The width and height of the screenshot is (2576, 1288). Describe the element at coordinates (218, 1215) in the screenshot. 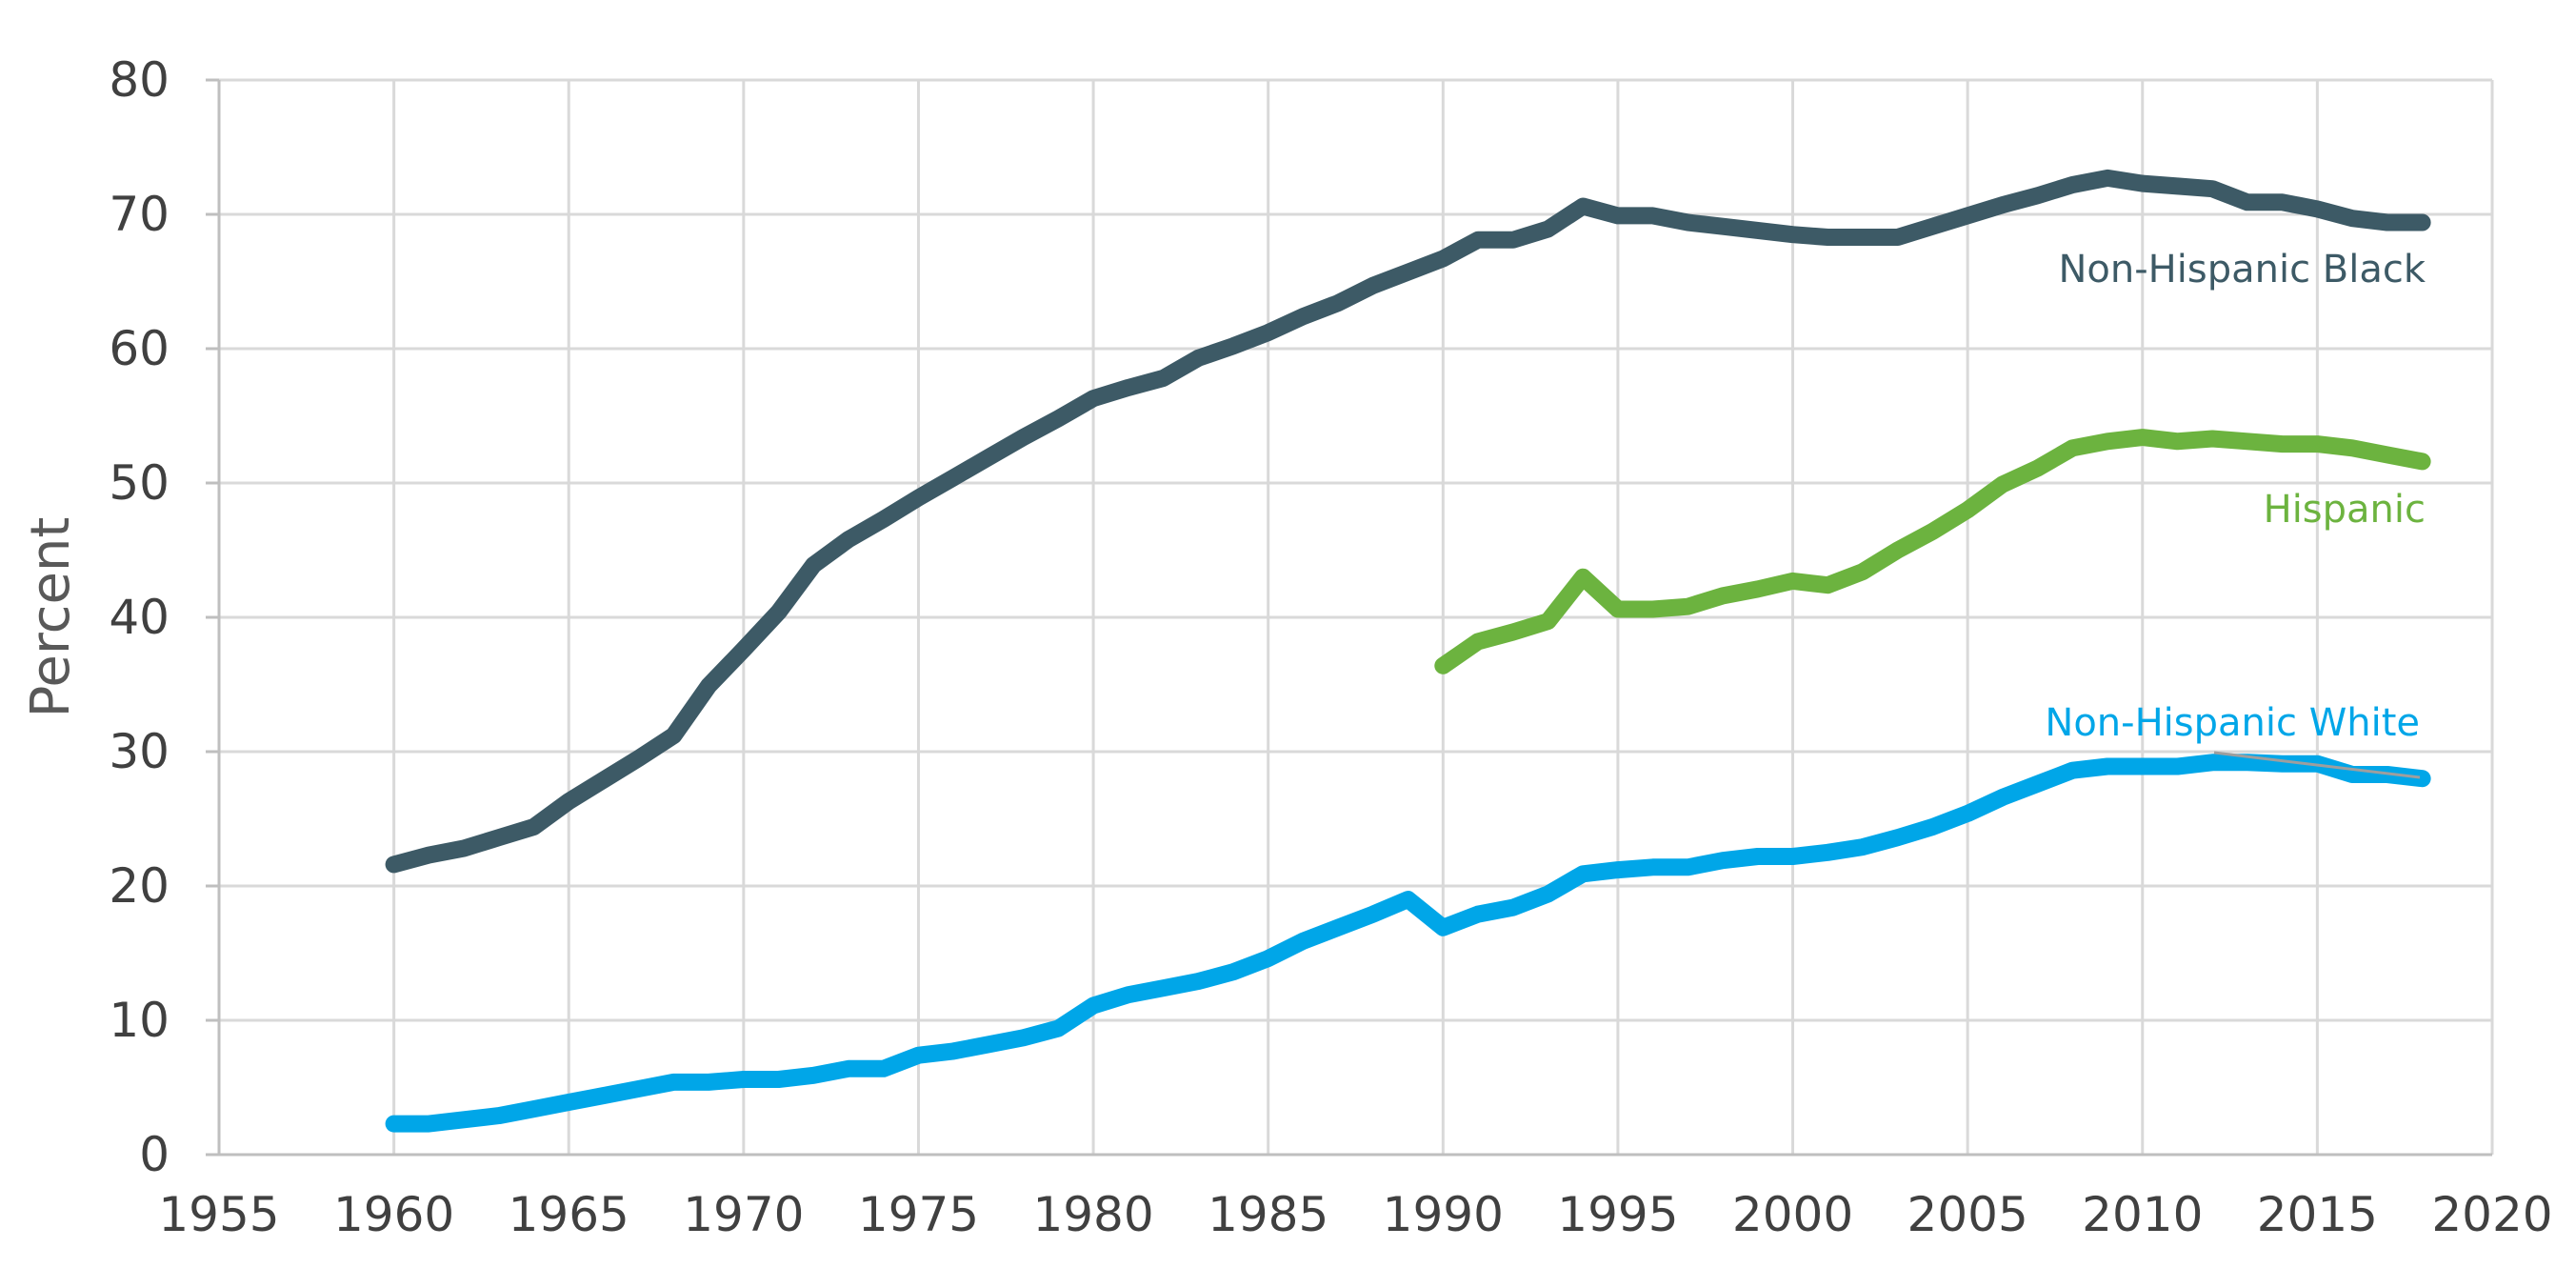

I see `x-tick-label: 1955` at that location.